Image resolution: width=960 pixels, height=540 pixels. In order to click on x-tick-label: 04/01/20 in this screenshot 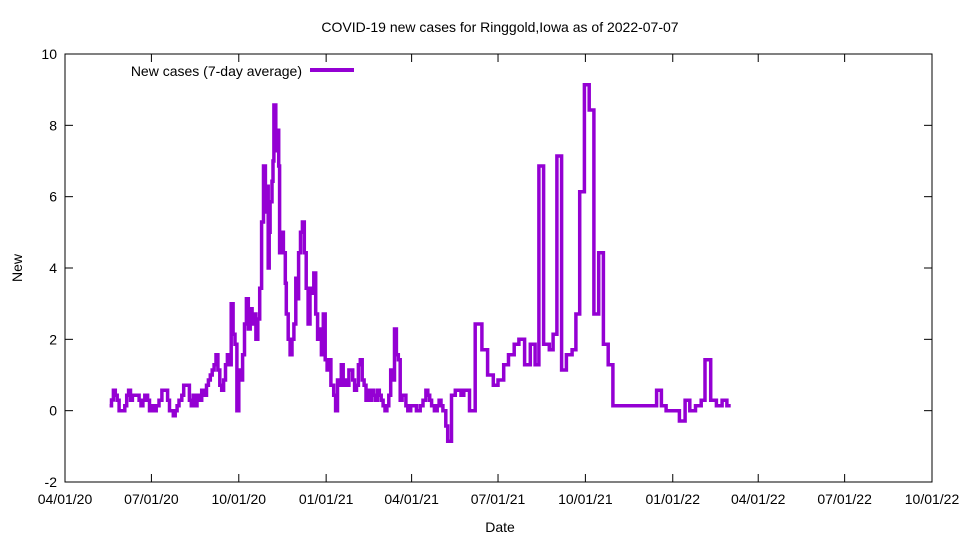, I will do `click(65, 499)`.